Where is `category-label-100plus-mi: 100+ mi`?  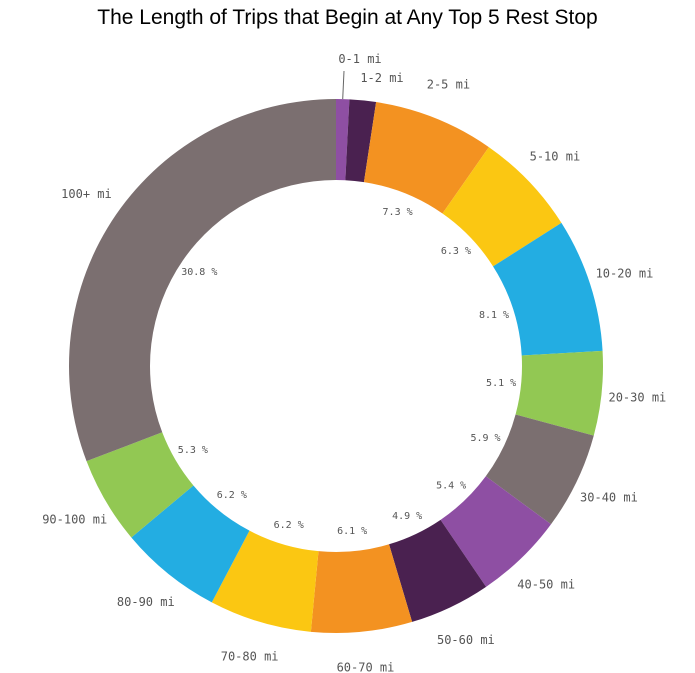
category-label-100plus-mi: 100+ mi is located at coordinates (86, 194).